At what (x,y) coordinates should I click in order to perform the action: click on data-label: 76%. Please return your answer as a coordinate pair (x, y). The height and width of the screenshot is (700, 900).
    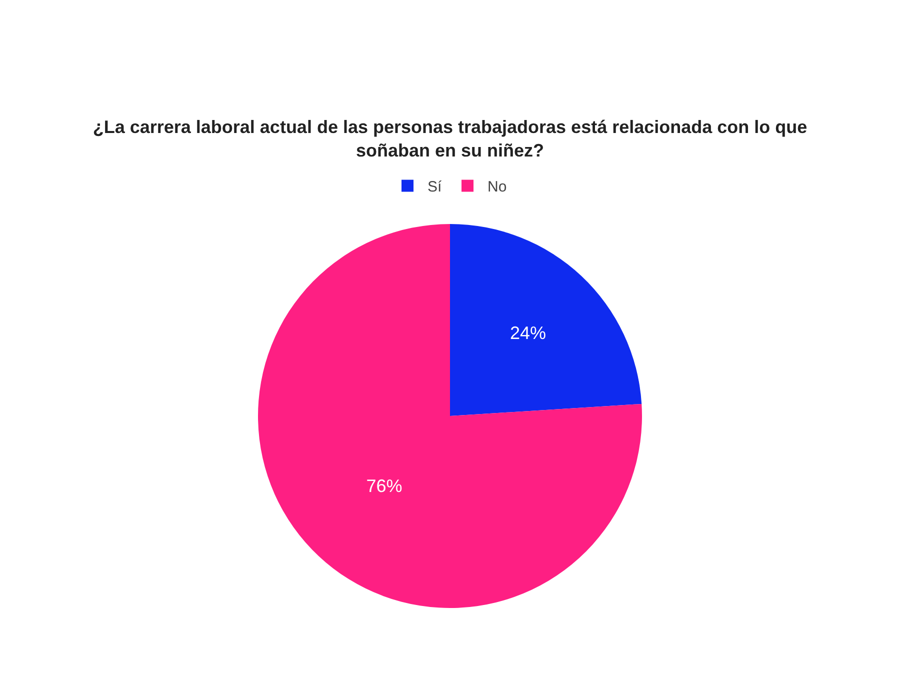
    Looking at the image, I should click on (384, 486).